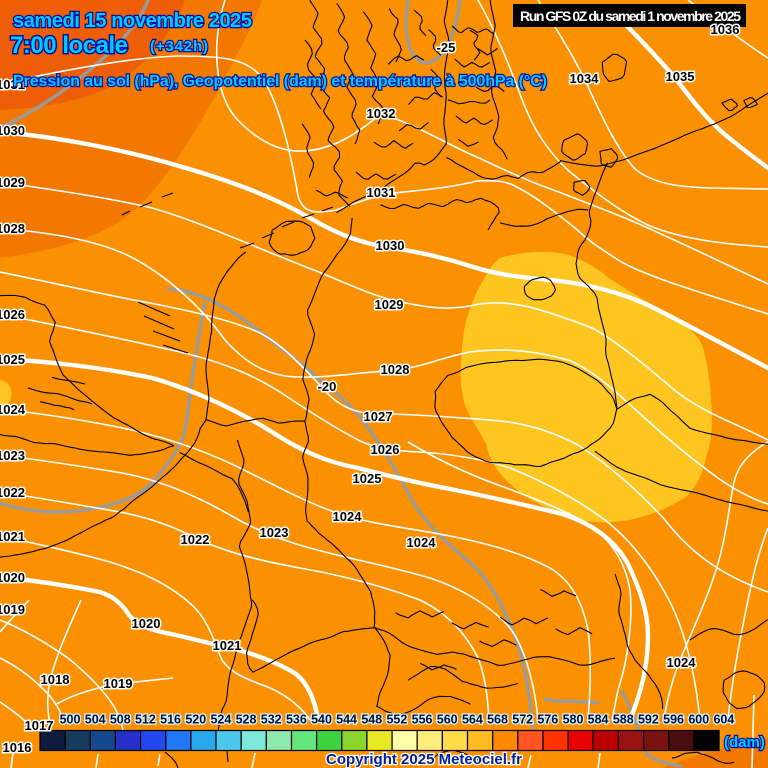 This screenshot has height=768, width=768. I want to click on svg-text: 516, so click(170, 720).